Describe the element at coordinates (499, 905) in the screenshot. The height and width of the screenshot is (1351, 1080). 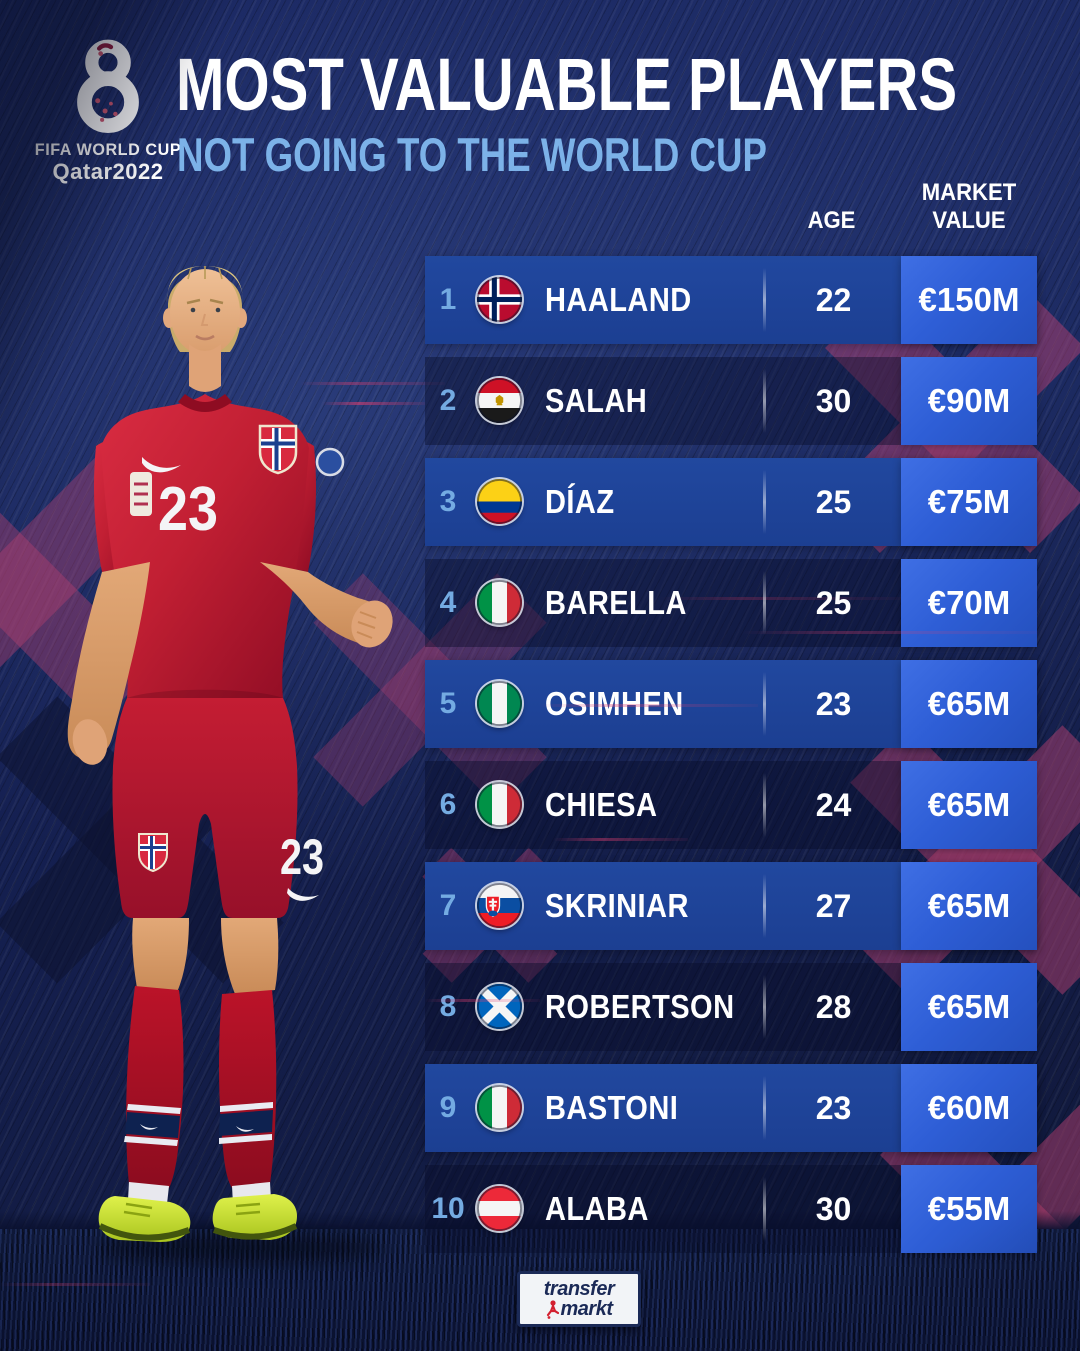
I see `slovakia-flag-icon` at that location.